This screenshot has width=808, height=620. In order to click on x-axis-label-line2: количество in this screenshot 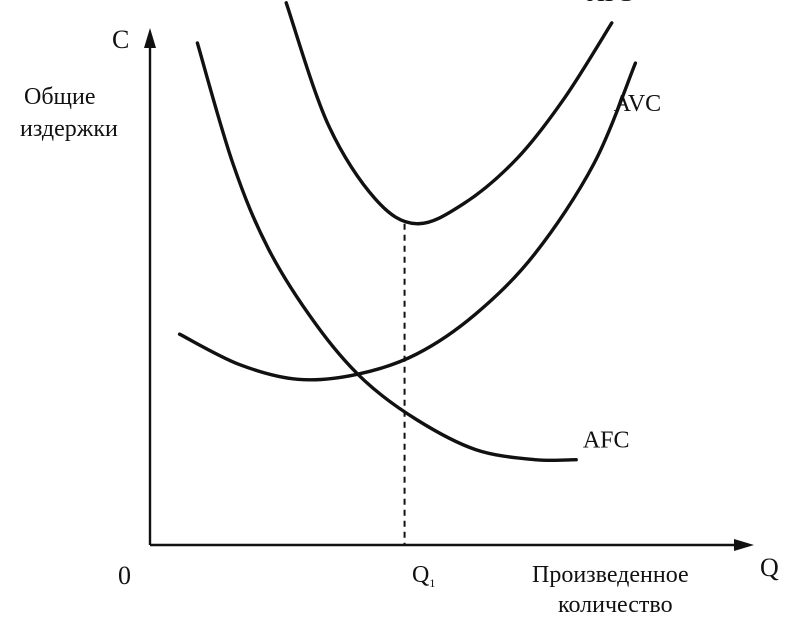, I will do `click(615, 605)`.